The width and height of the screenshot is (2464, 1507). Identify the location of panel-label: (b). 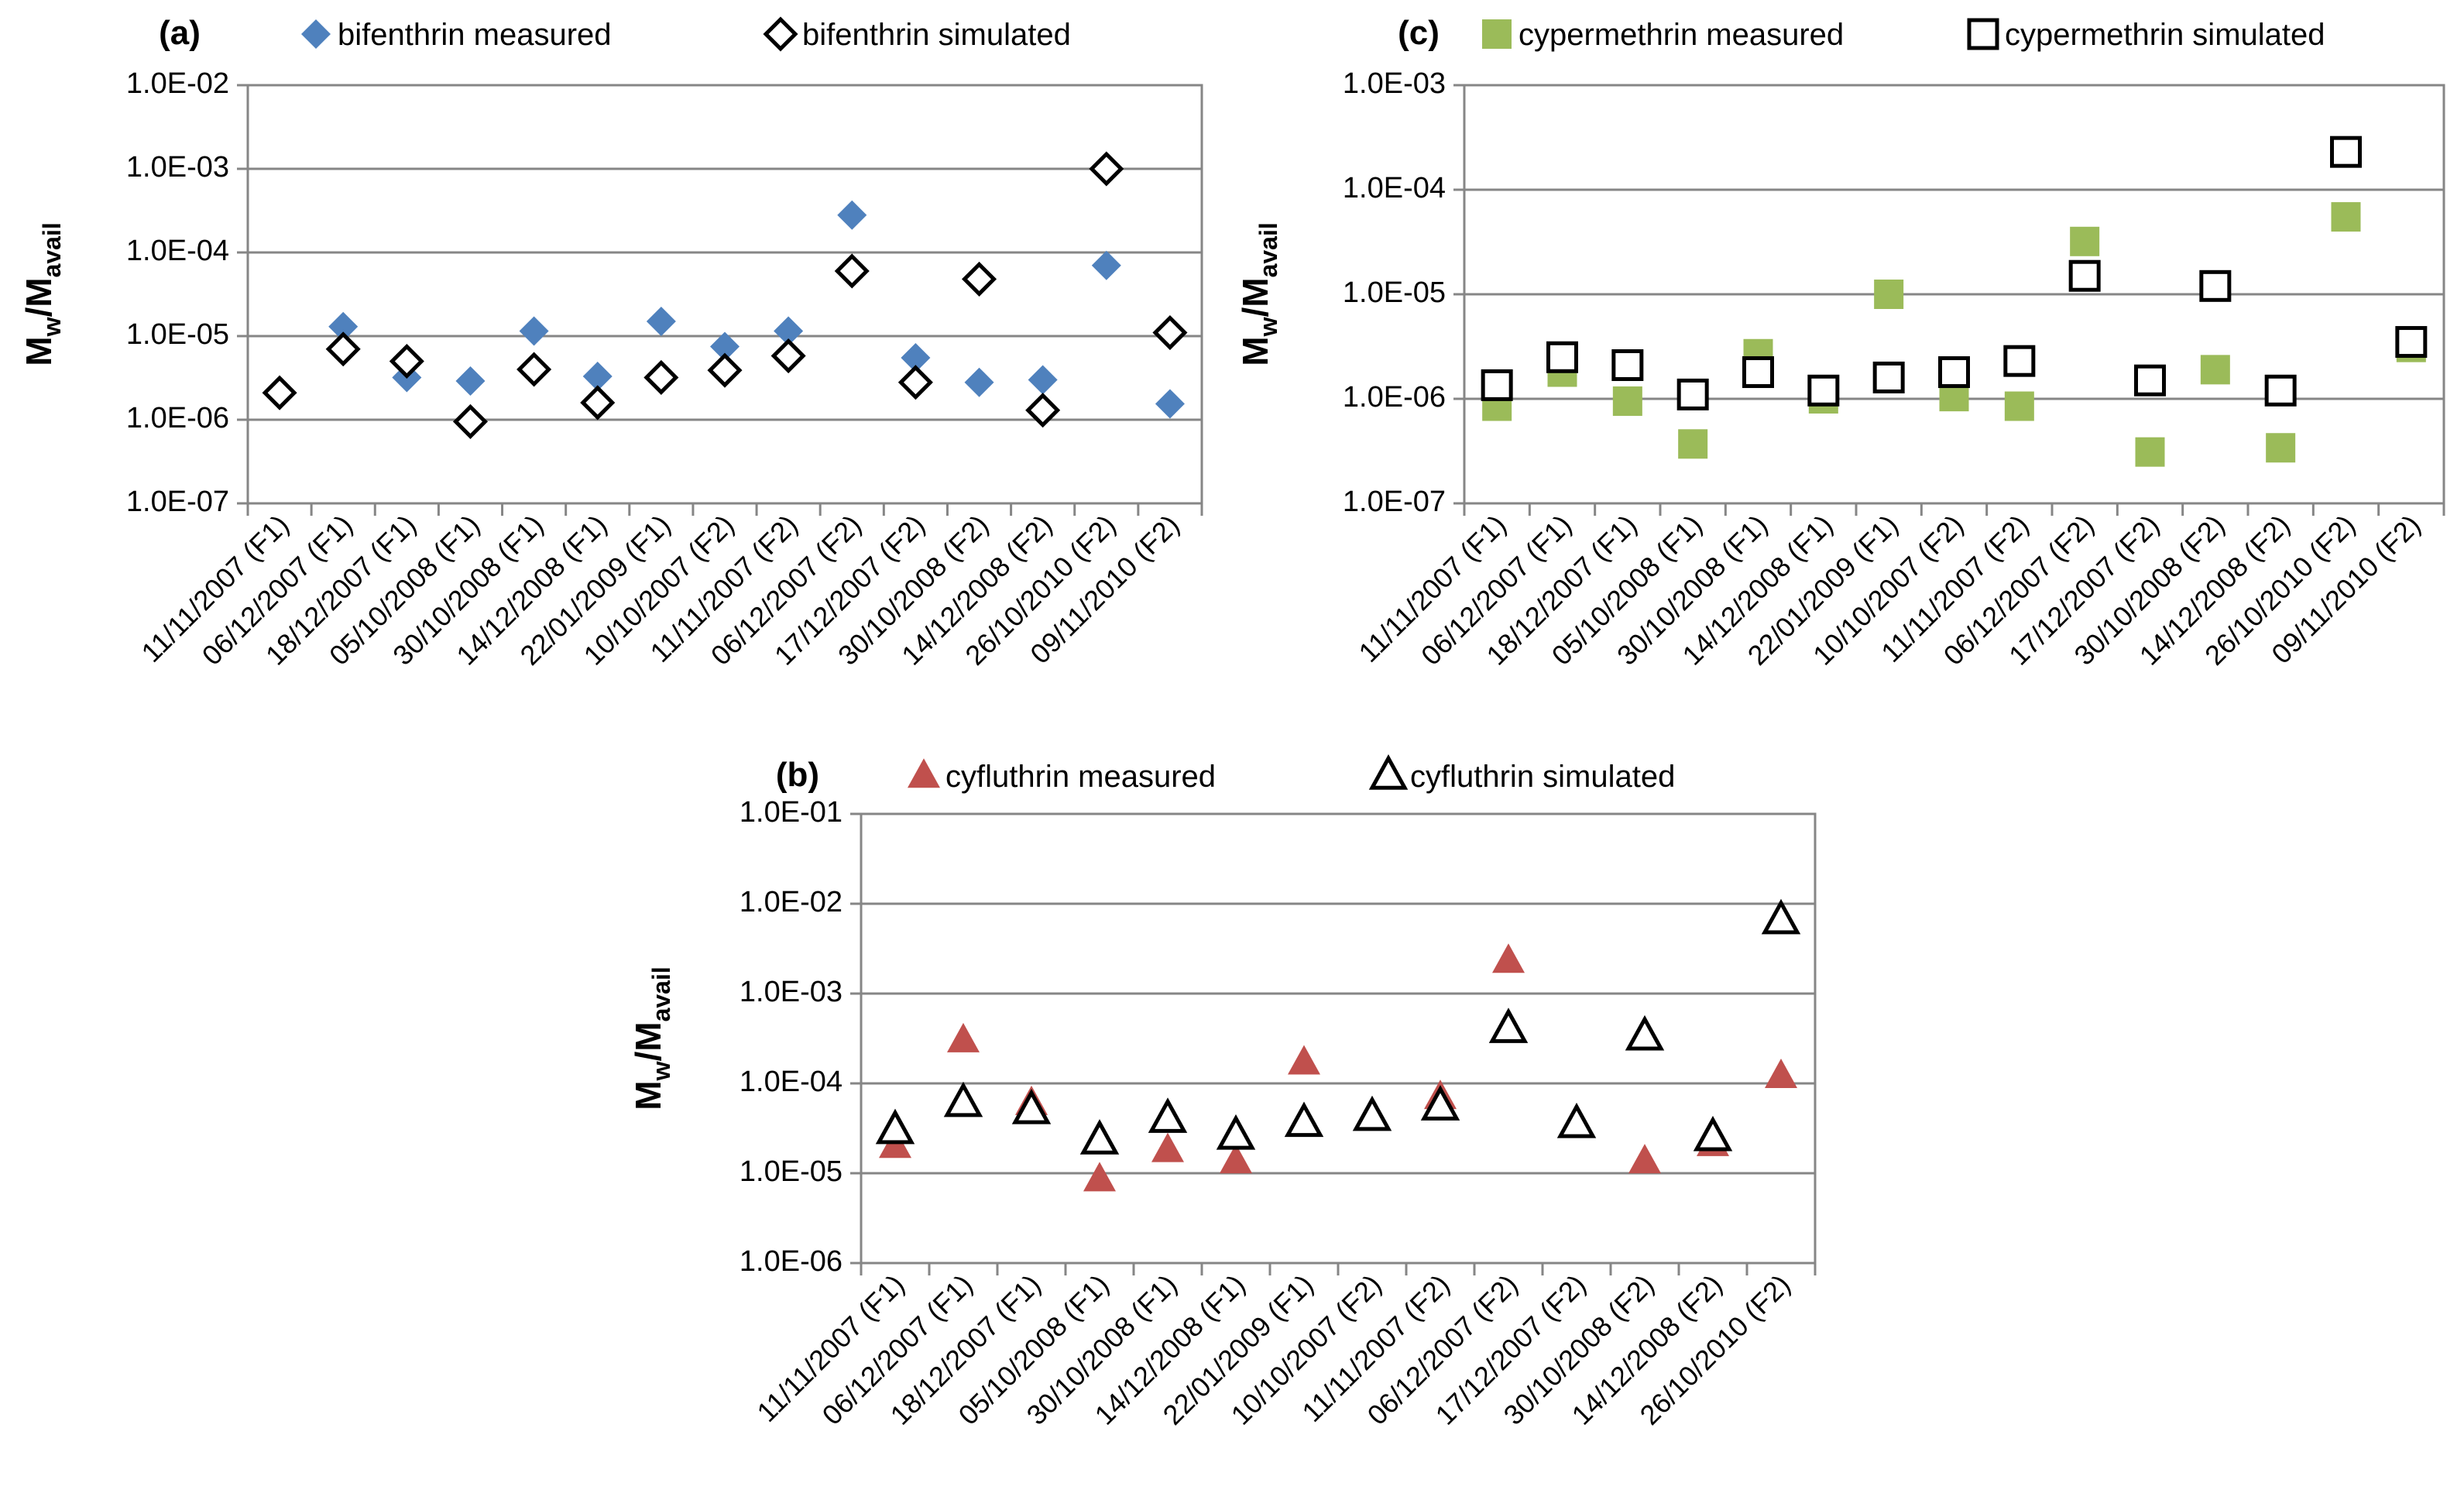
(797, 775).